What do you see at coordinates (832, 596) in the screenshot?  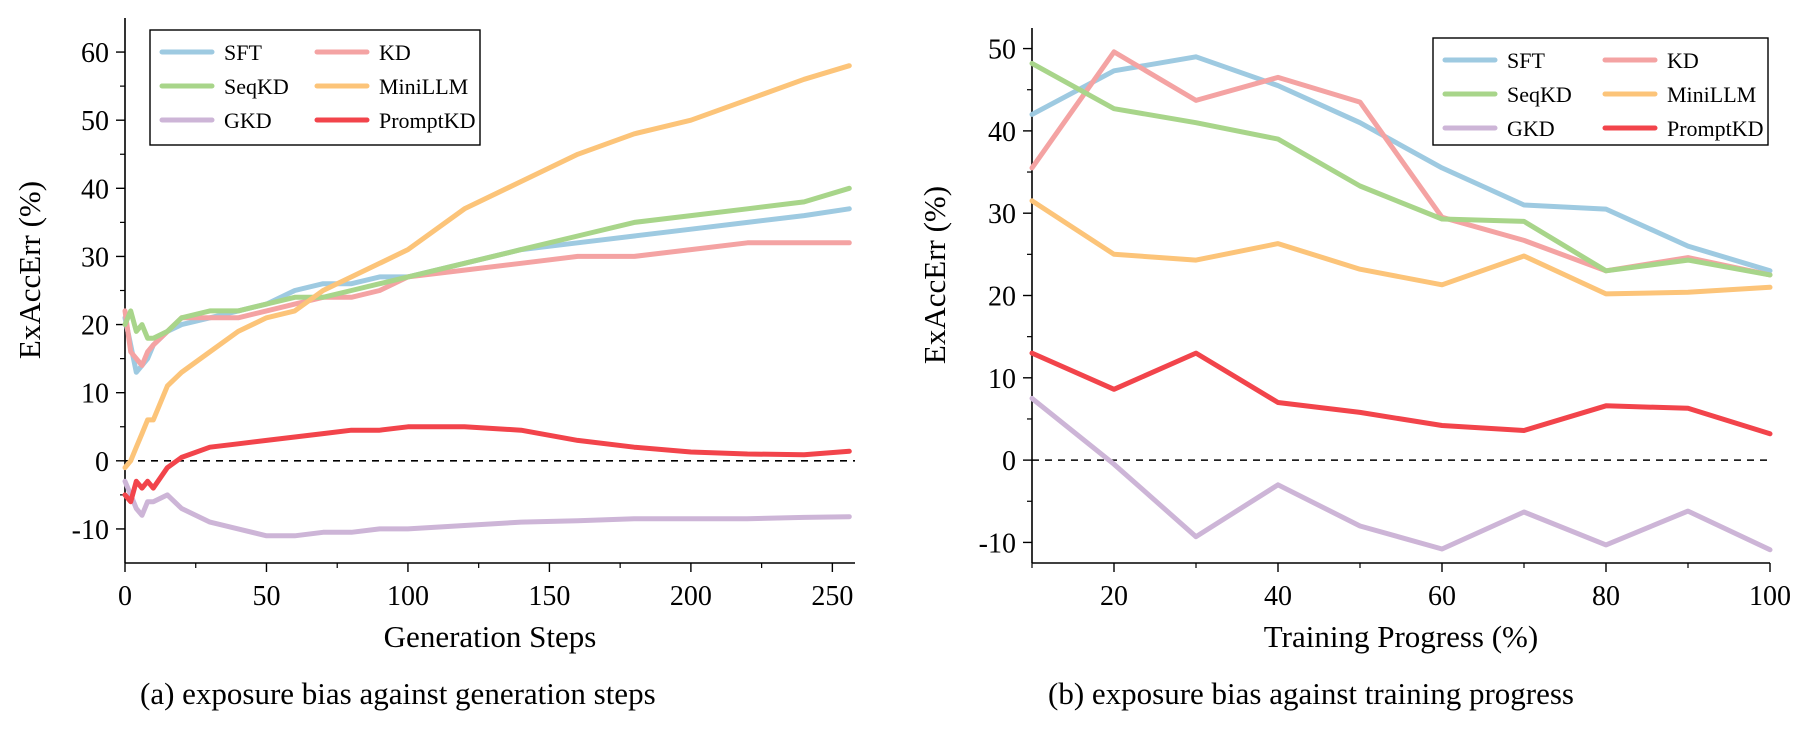 I see `x-tick-label: 250` at bounding box center [832, 596].